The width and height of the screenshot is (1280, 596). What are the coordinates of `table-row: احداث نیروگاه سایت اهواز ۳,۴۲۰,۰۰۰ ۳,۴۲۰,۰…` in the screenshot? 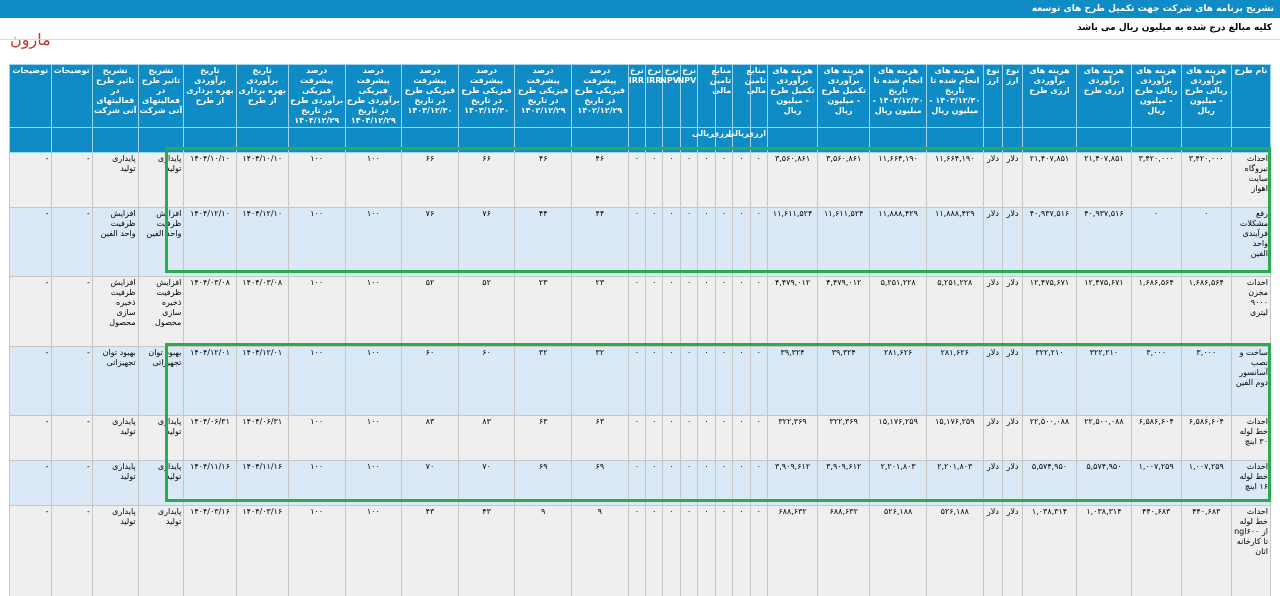 It's located at (640, 180).